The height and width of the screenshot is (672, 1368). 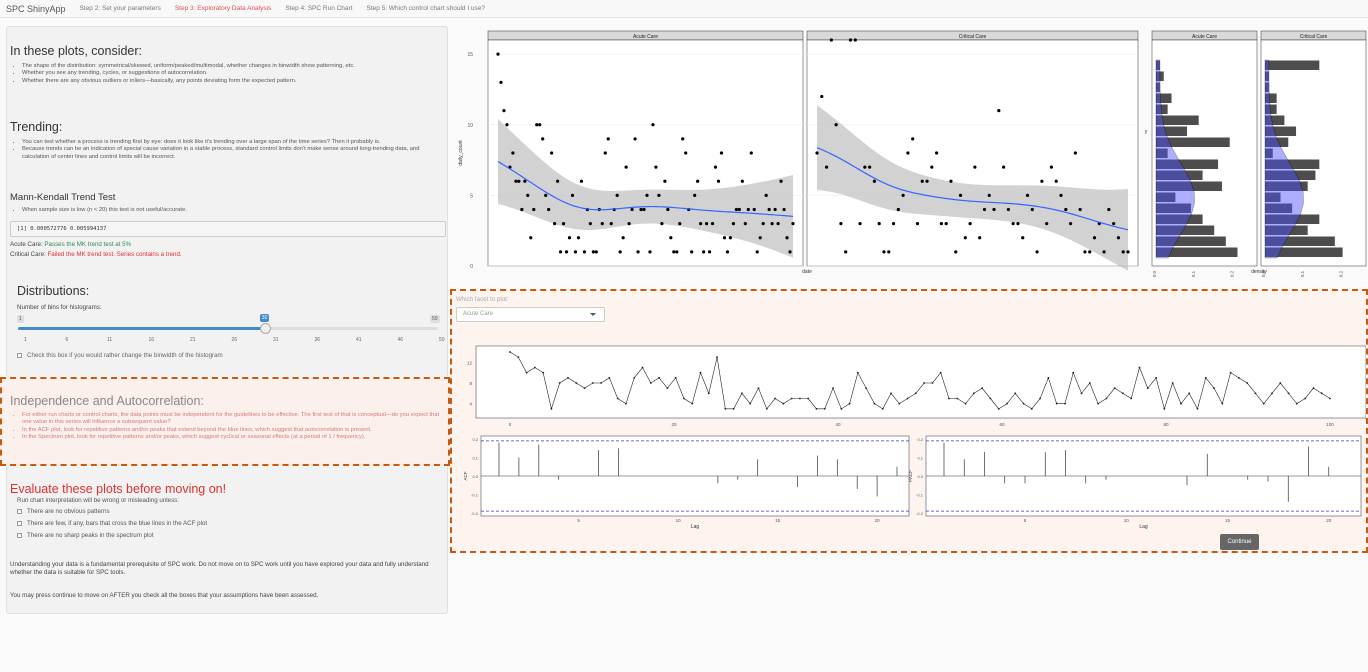 I want to click on slider-tick-label: 46, so click(x=400, y=340).